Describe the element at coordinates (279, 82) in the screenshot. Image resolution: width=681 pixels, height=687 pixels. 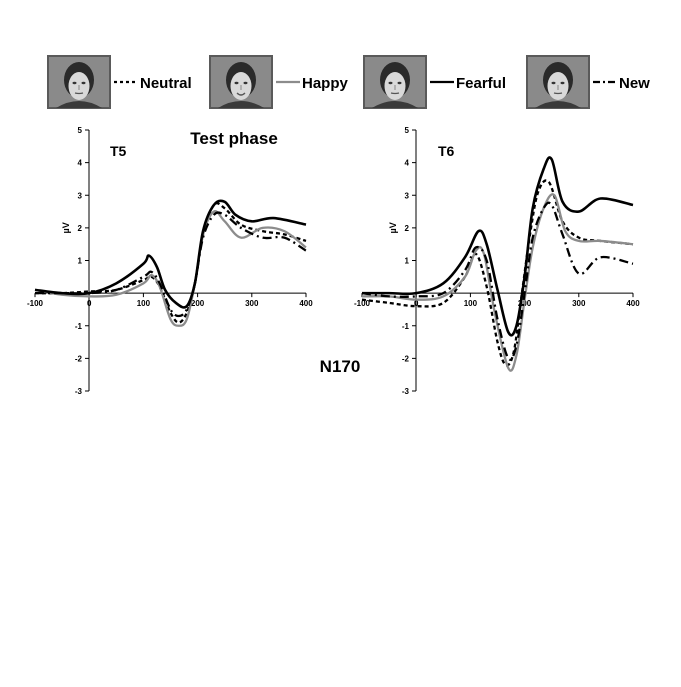
I see `legend-item-happy: Happy` at that location.